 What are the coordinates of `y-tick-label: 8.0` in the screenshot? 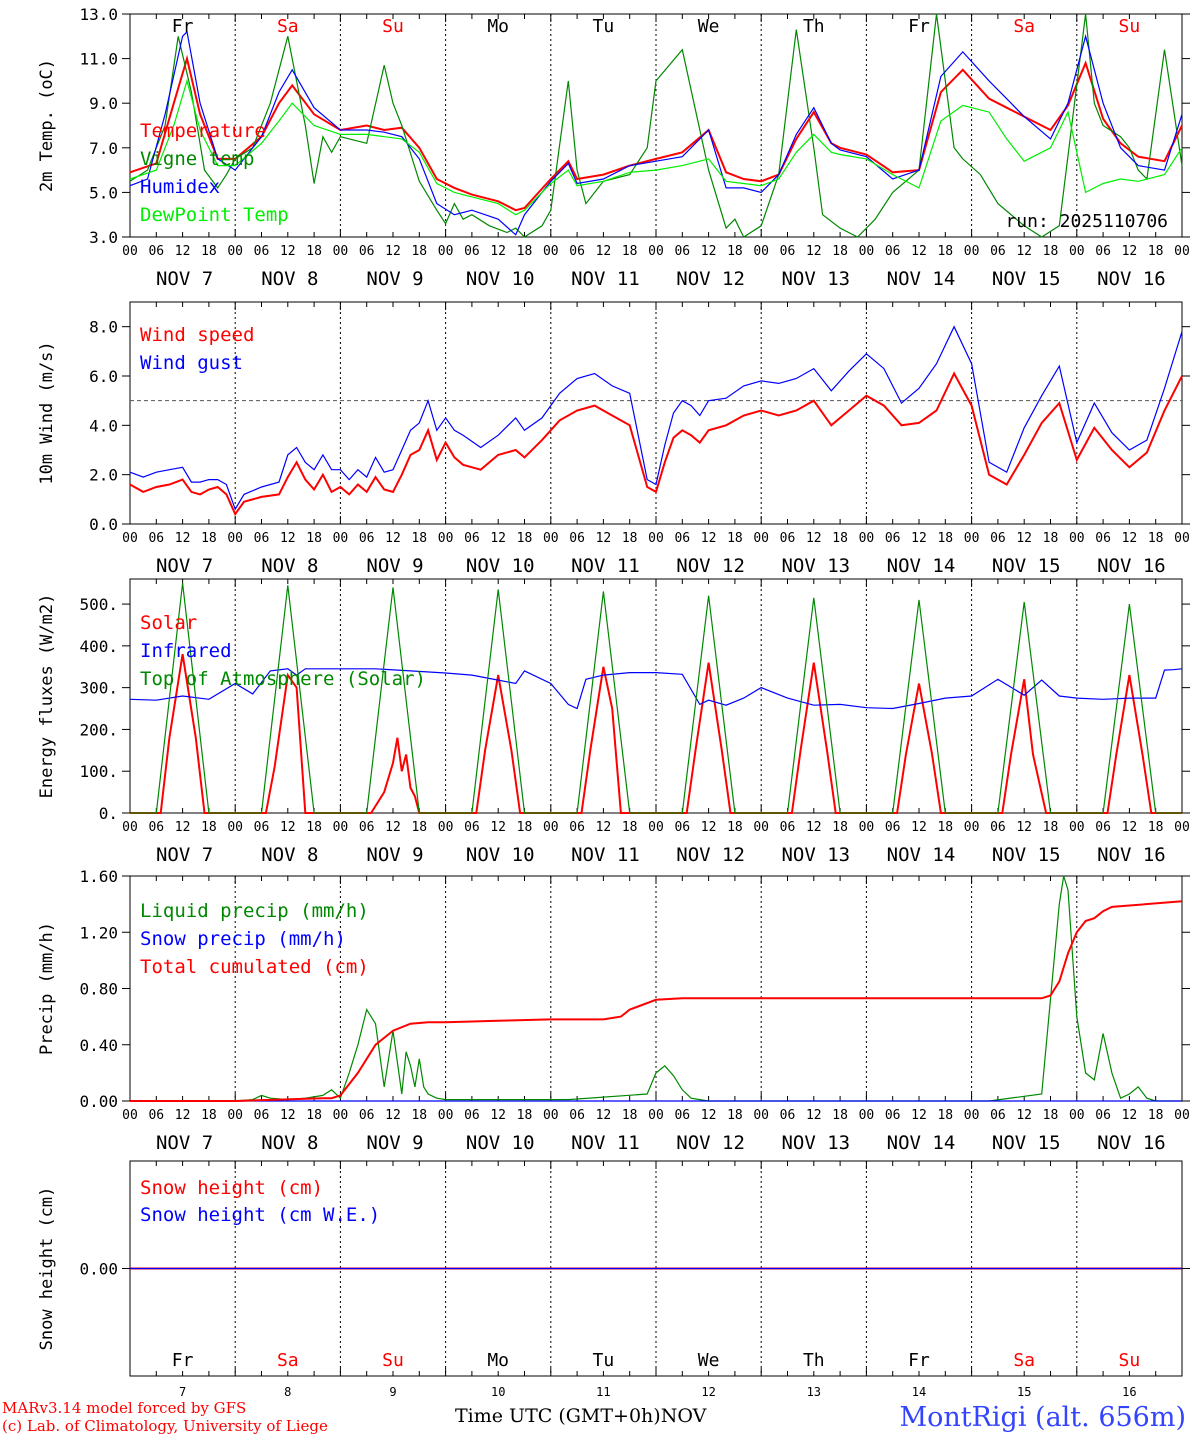 It's located at (103, 327).